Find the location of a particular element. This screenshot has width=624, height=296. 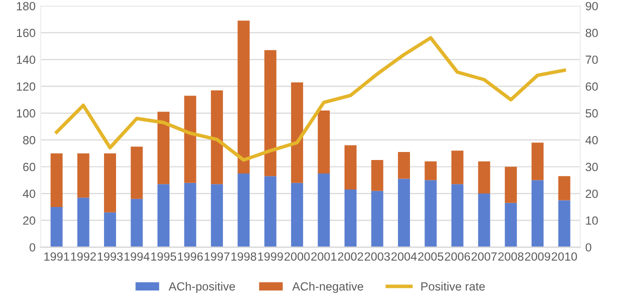

y2-tick-label: 90 is located at coordinates (592, 6).